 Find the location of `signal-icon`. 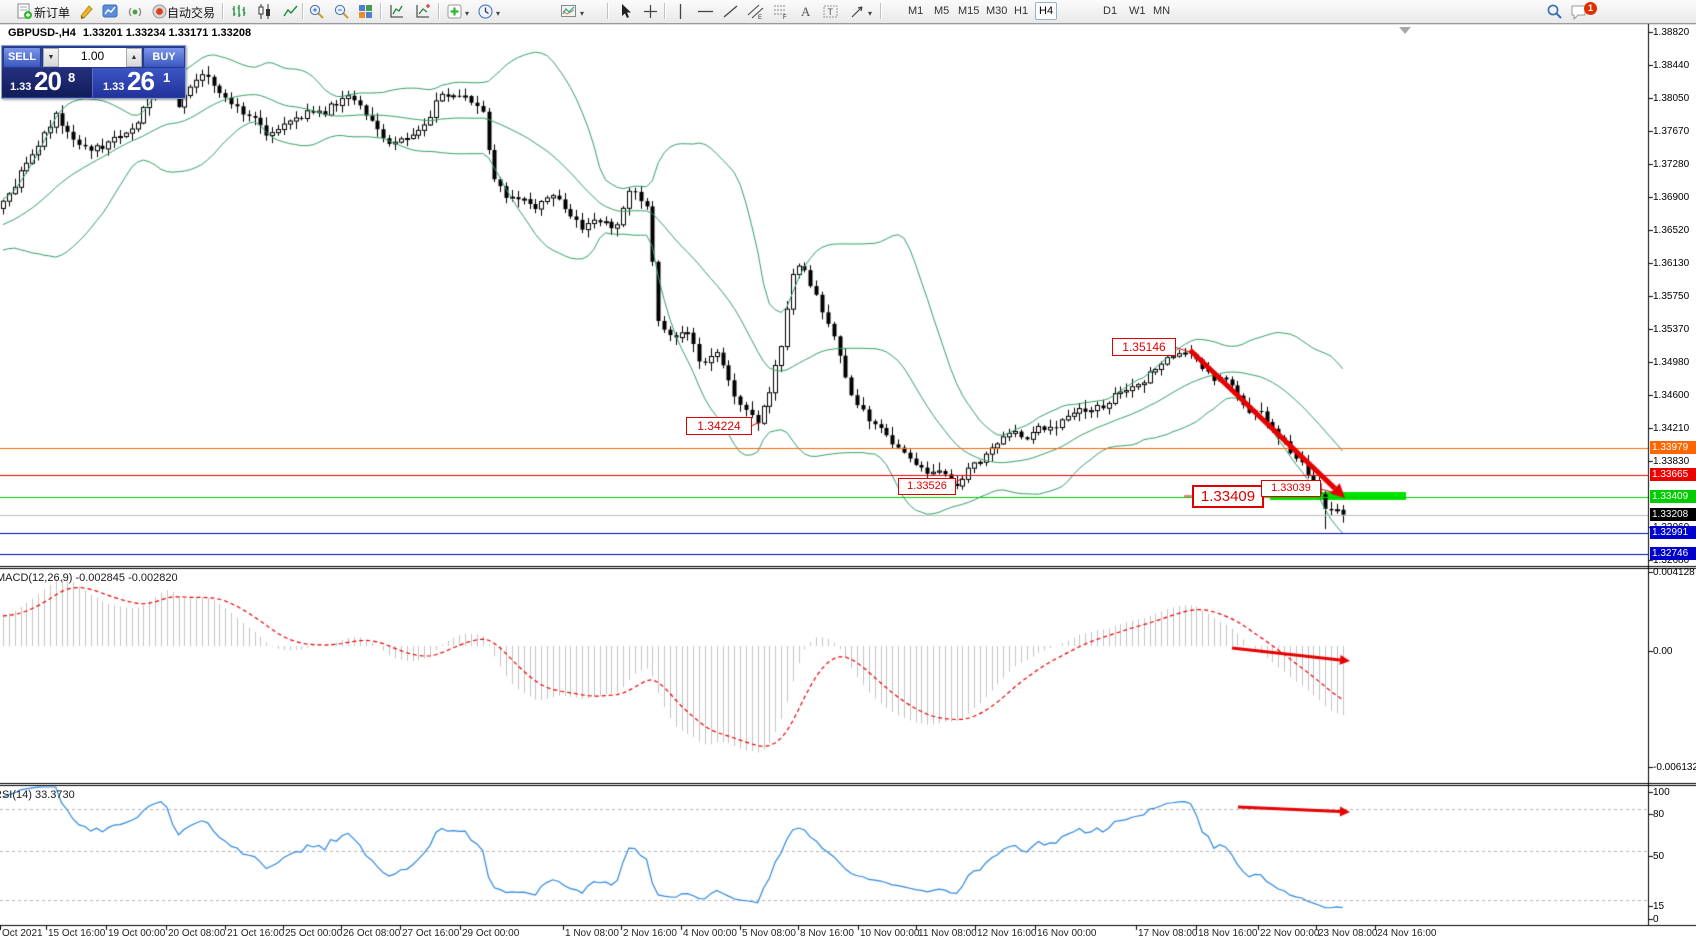

signal-icon is located at coordinates (135, 11).